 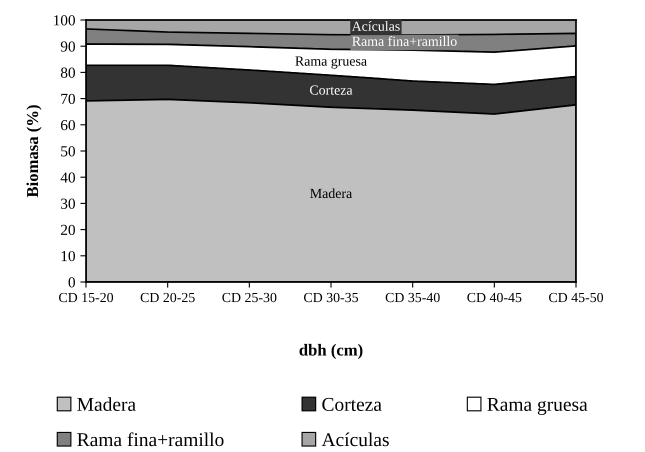 What do you see at coordinates (352, 404) in the screenshot?
I see `legend-label: Corteza` at bounding box center [352, 404].